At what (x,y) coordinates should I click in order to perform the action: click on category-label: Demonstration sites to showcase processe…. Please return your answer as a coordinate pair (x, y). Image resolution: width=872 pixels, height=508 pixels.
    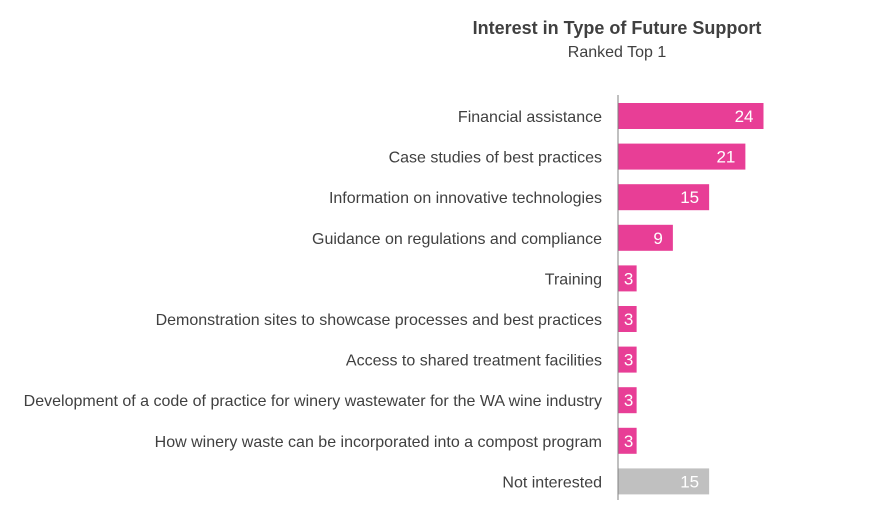
    Looking at the image, I should click on (379, 320).